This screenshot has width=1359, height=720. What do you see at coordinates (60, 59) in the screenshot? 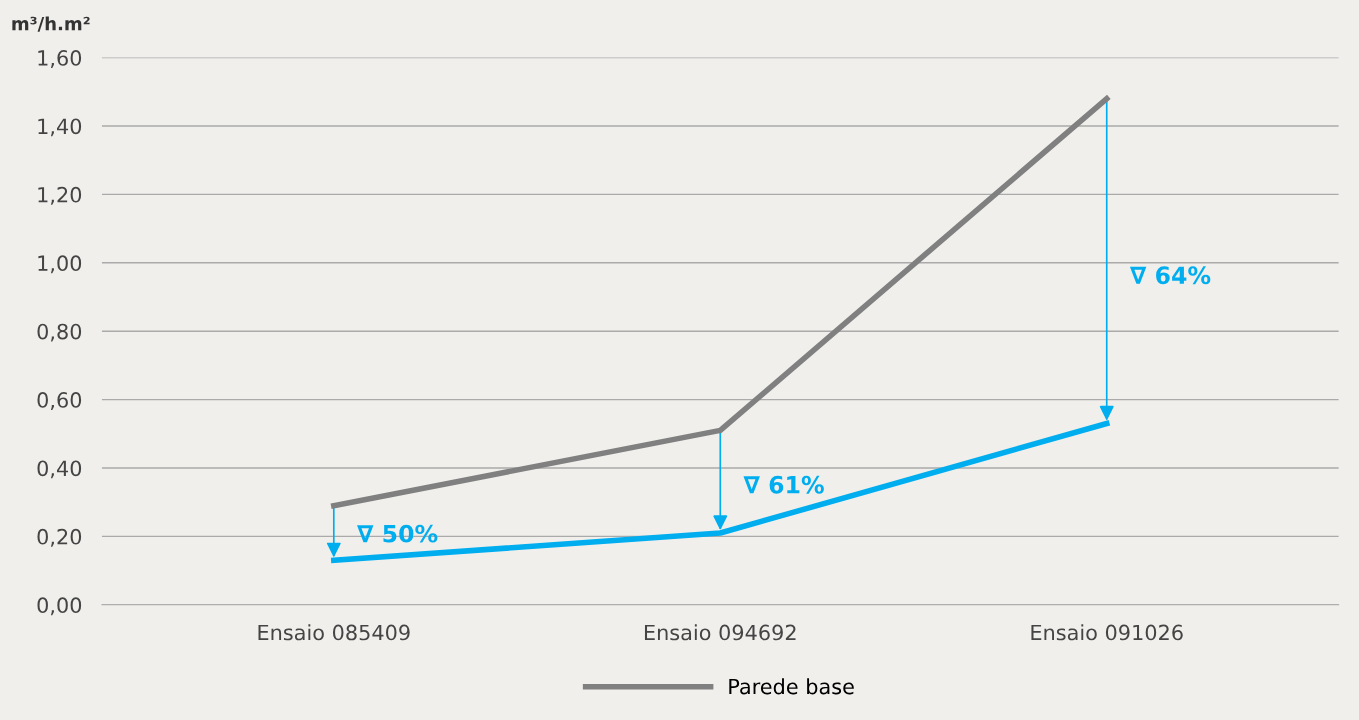
I see `y-tick-label: 1,60` at bounding box center [60, 59].